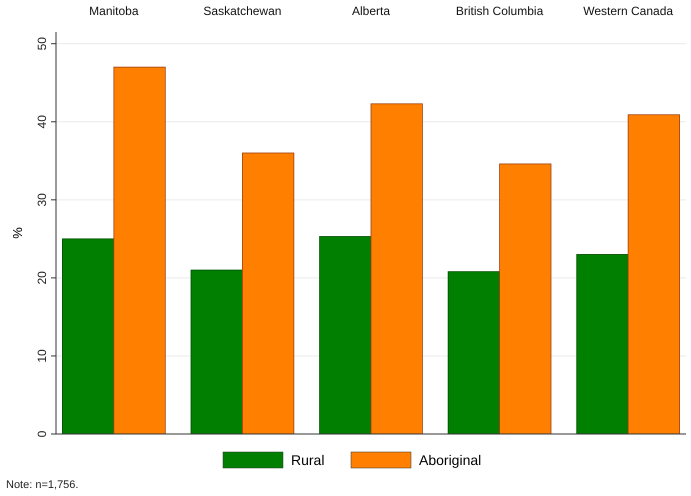 Image resolution: width=691 pixels, height=496 pixels. I want to click on y-tick-label: 10, so click(42, 355).